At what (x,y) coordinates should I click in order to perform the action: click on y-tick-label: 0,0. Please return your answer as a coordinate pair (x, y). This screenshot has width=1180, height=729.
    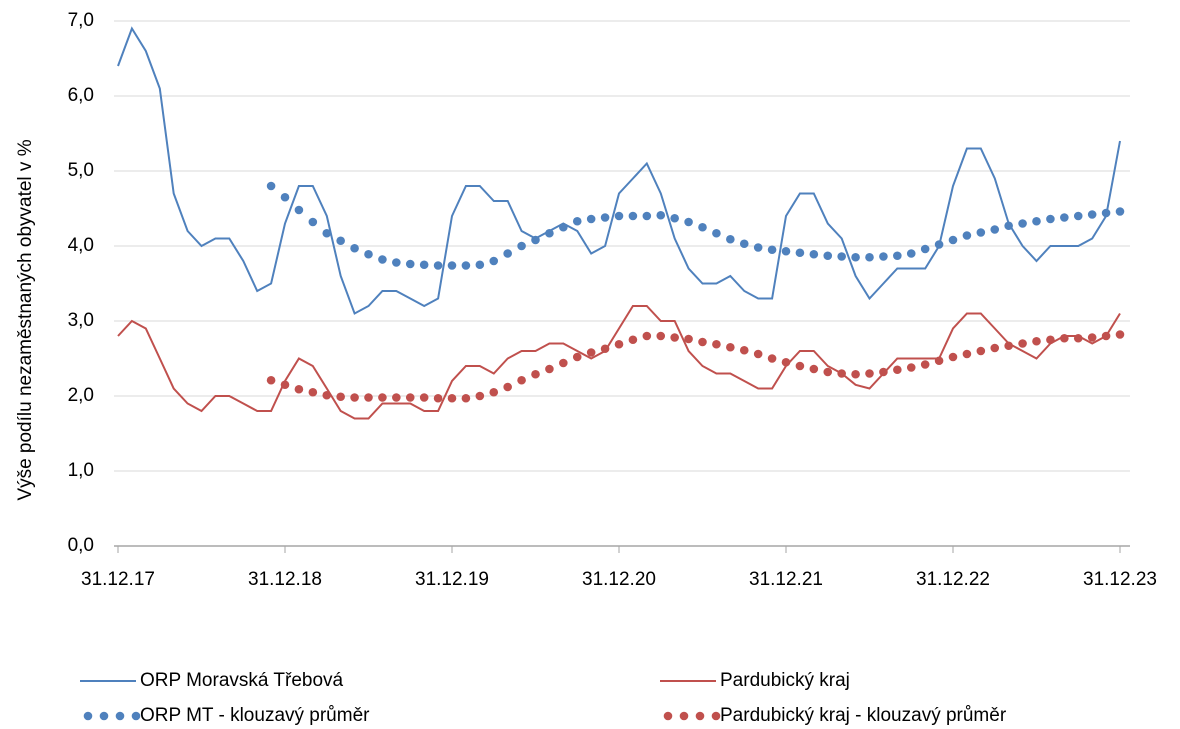
    Looking at the image, I should click on (81, 545).